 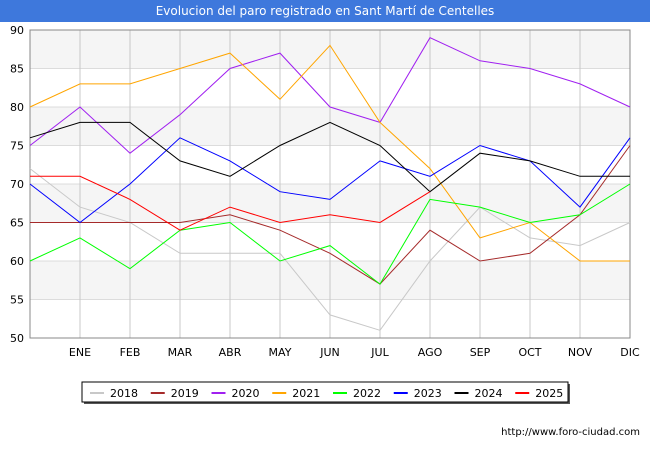 What do you see at coordinates (180, 352) in the screenshot?
I see `x-tick-label: MAR` at bounding box center [180, 352].